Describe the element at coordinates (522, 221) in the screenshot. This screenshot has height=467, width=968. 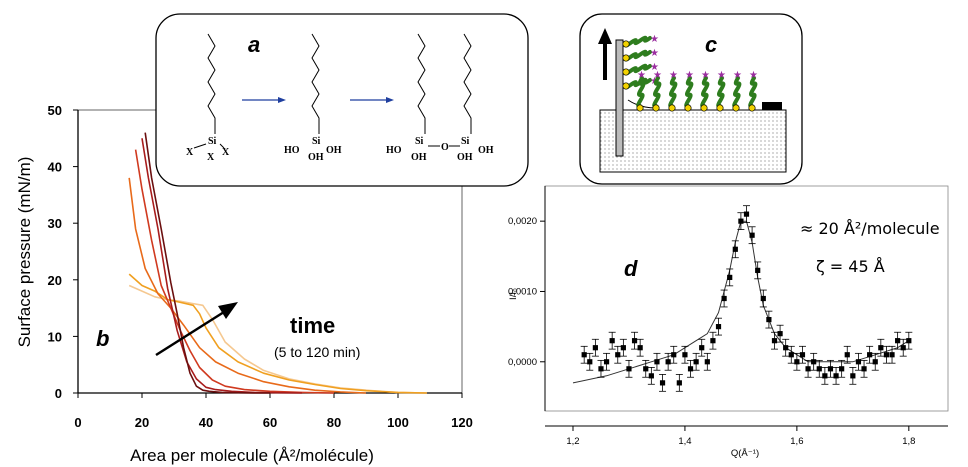
I see `y-tick-label: 0,0020` at that location.